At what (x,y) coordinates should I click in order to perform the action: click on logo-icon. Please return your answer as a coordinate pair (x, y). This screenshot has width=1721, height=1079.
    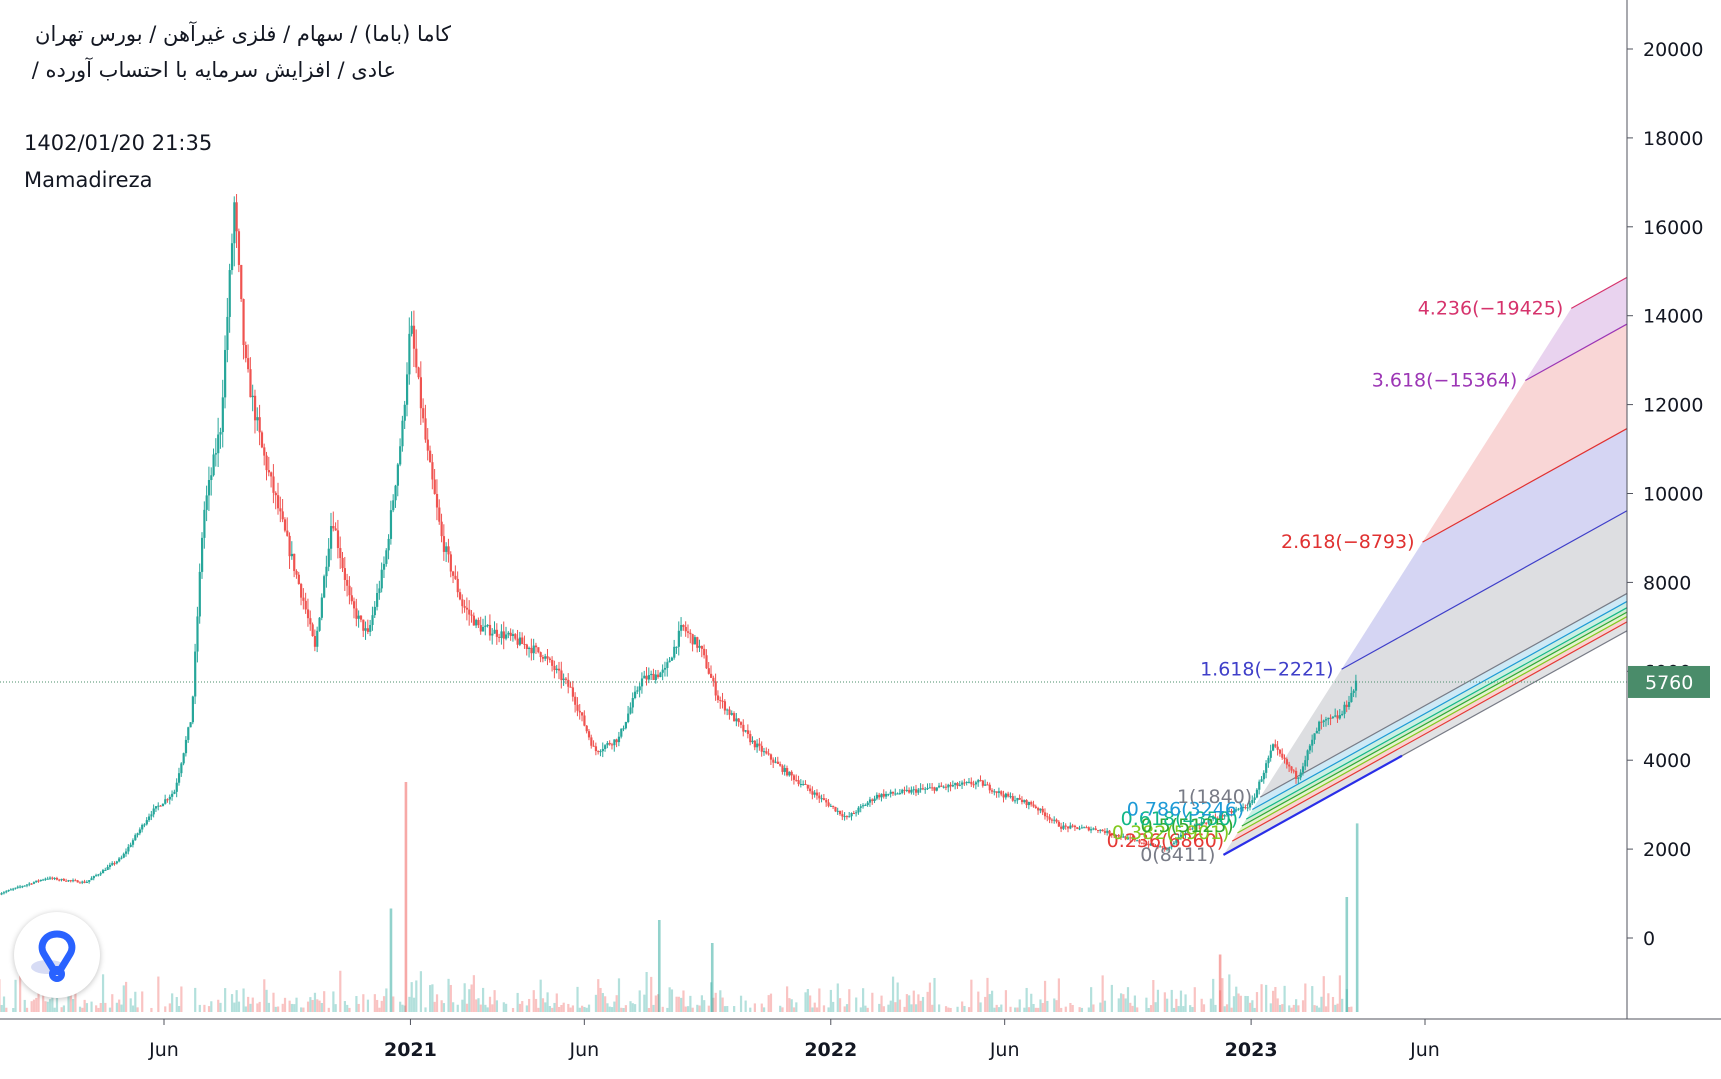
    Looking at the image, I should click on (57, 955).